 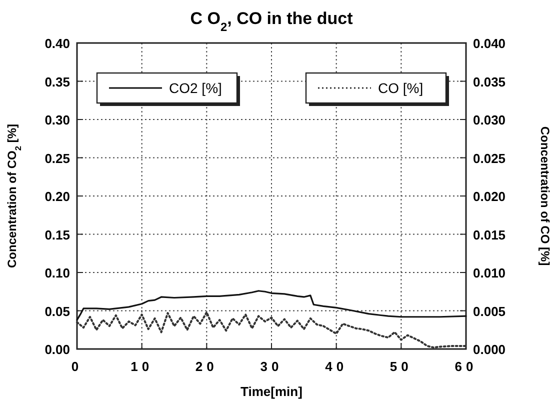 What do you see at coordinates (489, 273) in the screenshot?
I see `y2-tick-label: 0.010` at bounding box center [489, 273].